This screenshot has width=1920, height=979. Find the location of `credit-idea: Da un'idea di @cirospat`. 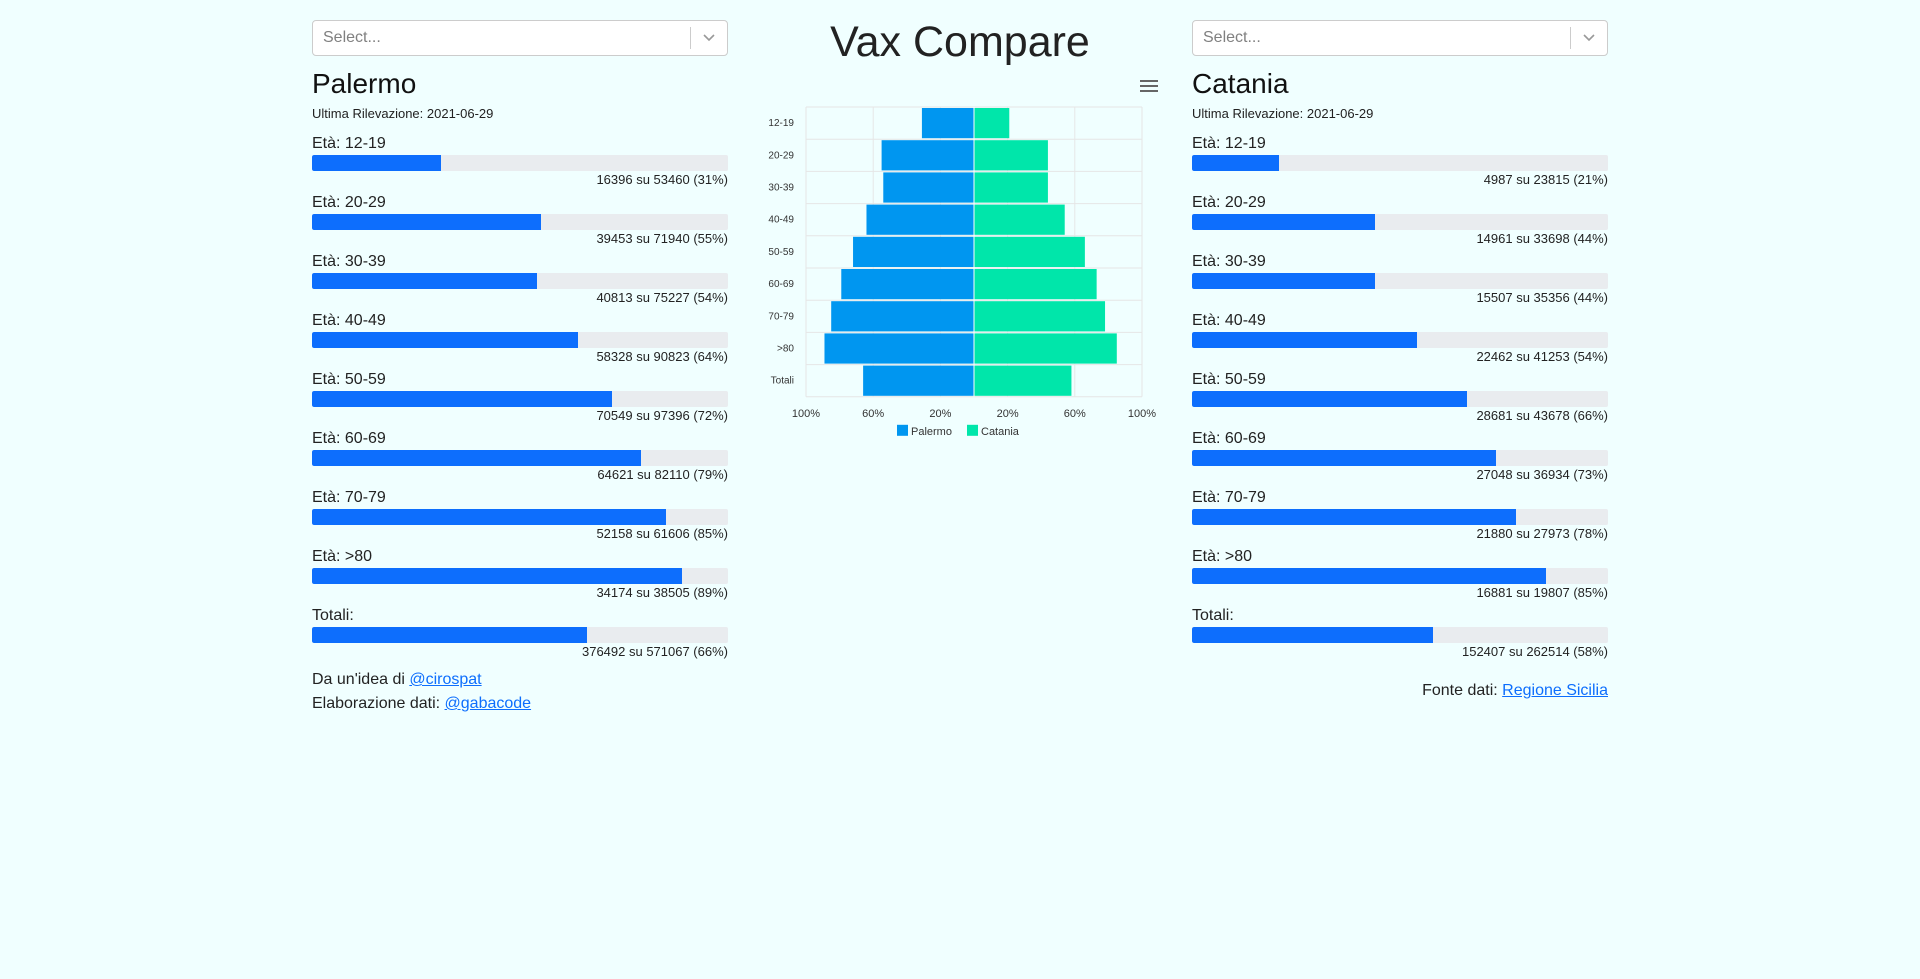

credit-idea: Da un'idea di @cirospat is located at coordinates (520, 680).